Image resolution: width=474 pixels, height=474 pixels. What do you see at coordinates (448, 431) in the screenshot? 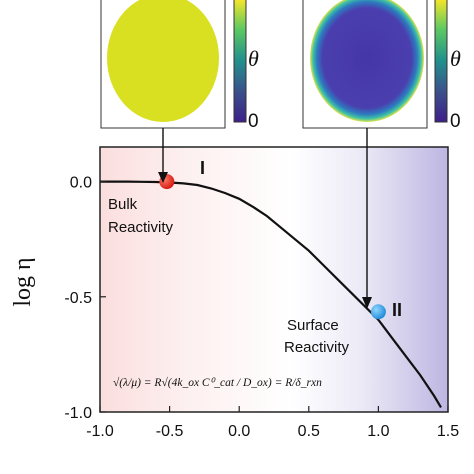
I see `x-tick-label: 1.5` at bounding box center [448, 431].